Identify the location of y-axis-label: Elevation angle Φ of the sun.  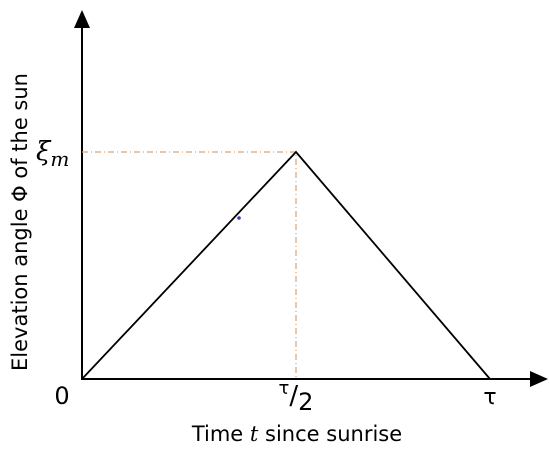
(20, 222).